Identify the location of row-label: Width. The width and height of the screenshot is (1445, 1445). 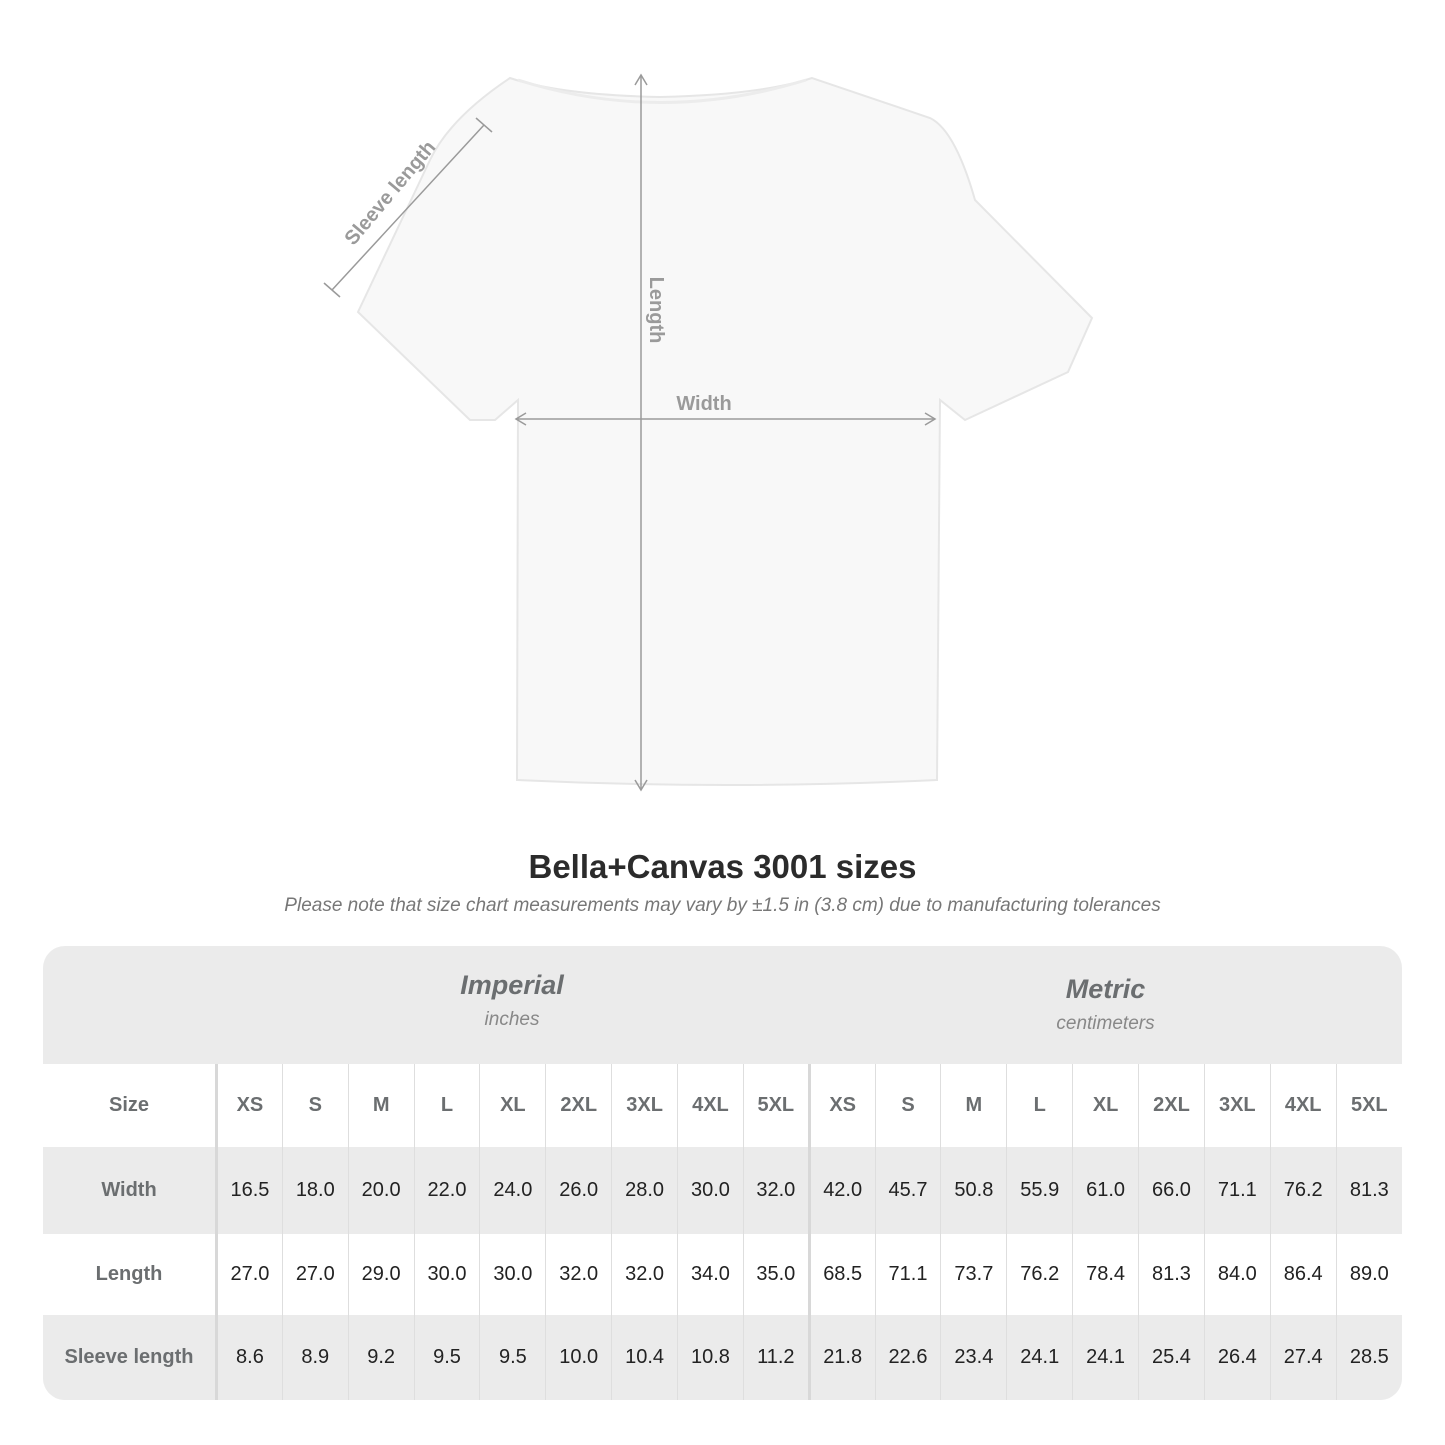
(130, 1190).